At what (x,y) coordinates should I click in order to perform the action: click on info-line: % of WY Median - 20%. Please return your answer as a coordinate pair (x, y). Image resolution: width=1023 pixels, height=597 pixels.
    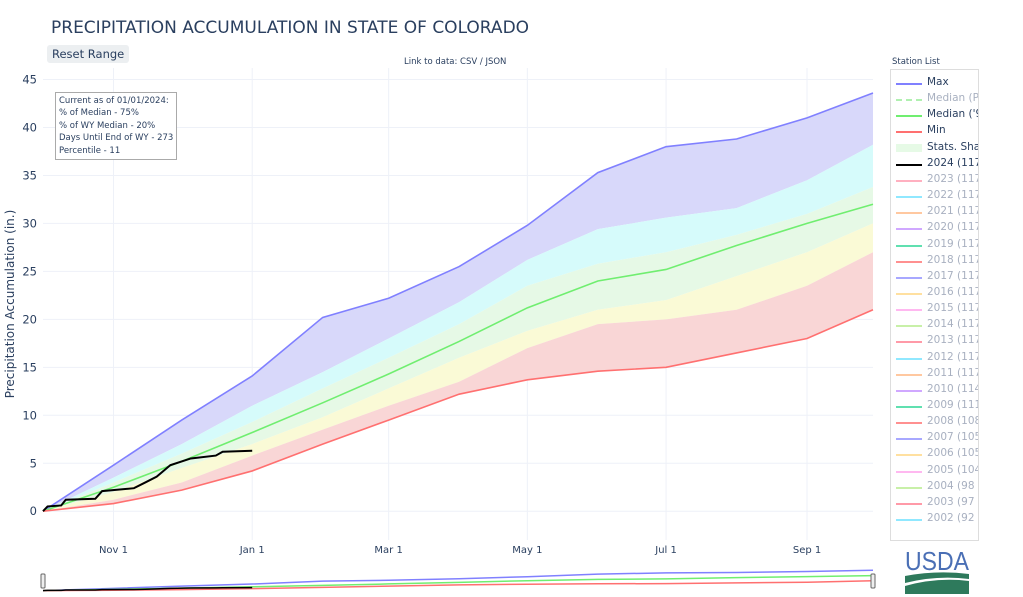
    Looking at the image, I should click on (107, 125).